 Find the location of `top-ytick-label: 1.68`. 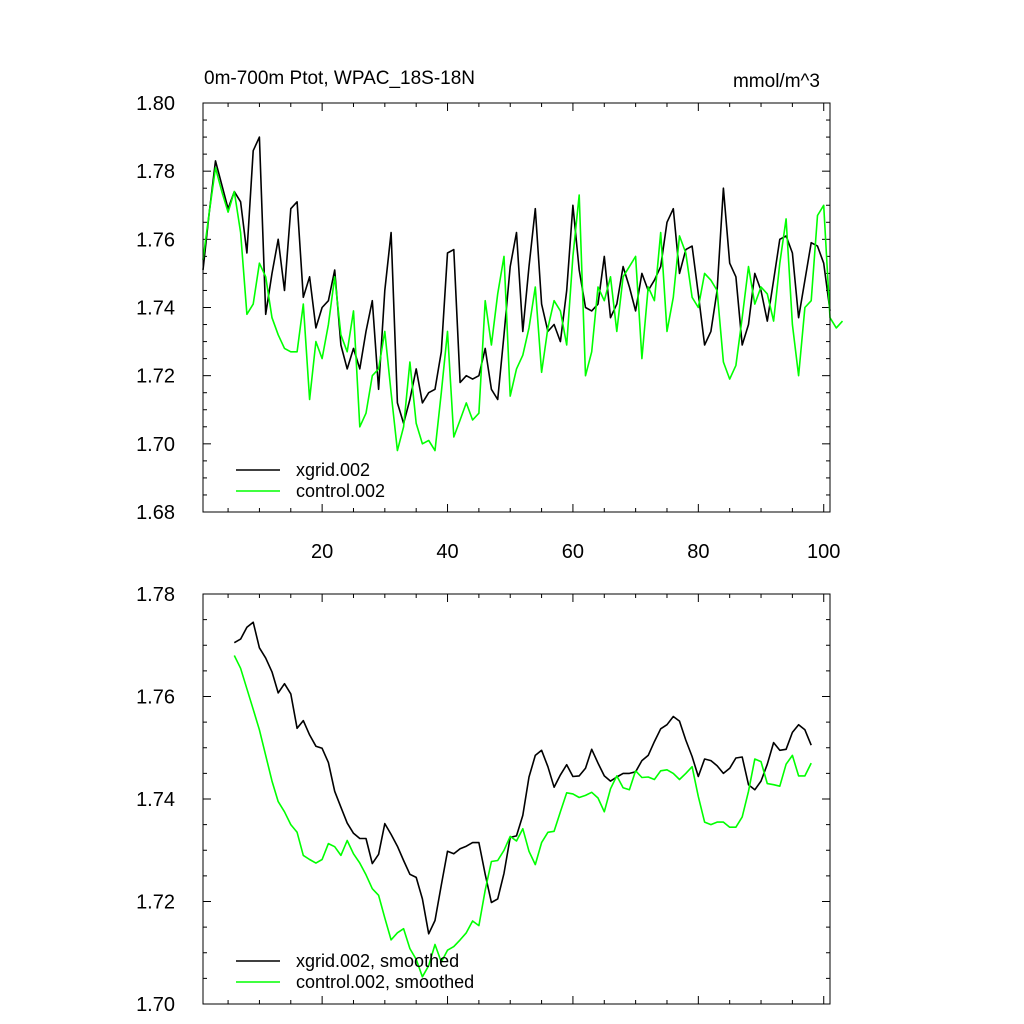

top-ytick-label: 1.68 is located at coordinates (155, 513).